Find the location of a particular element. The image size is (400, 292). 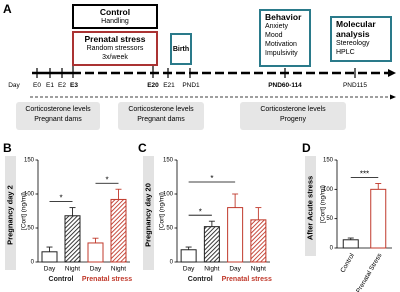

side-label: After Acute stress is located at coordinates (309, 208).